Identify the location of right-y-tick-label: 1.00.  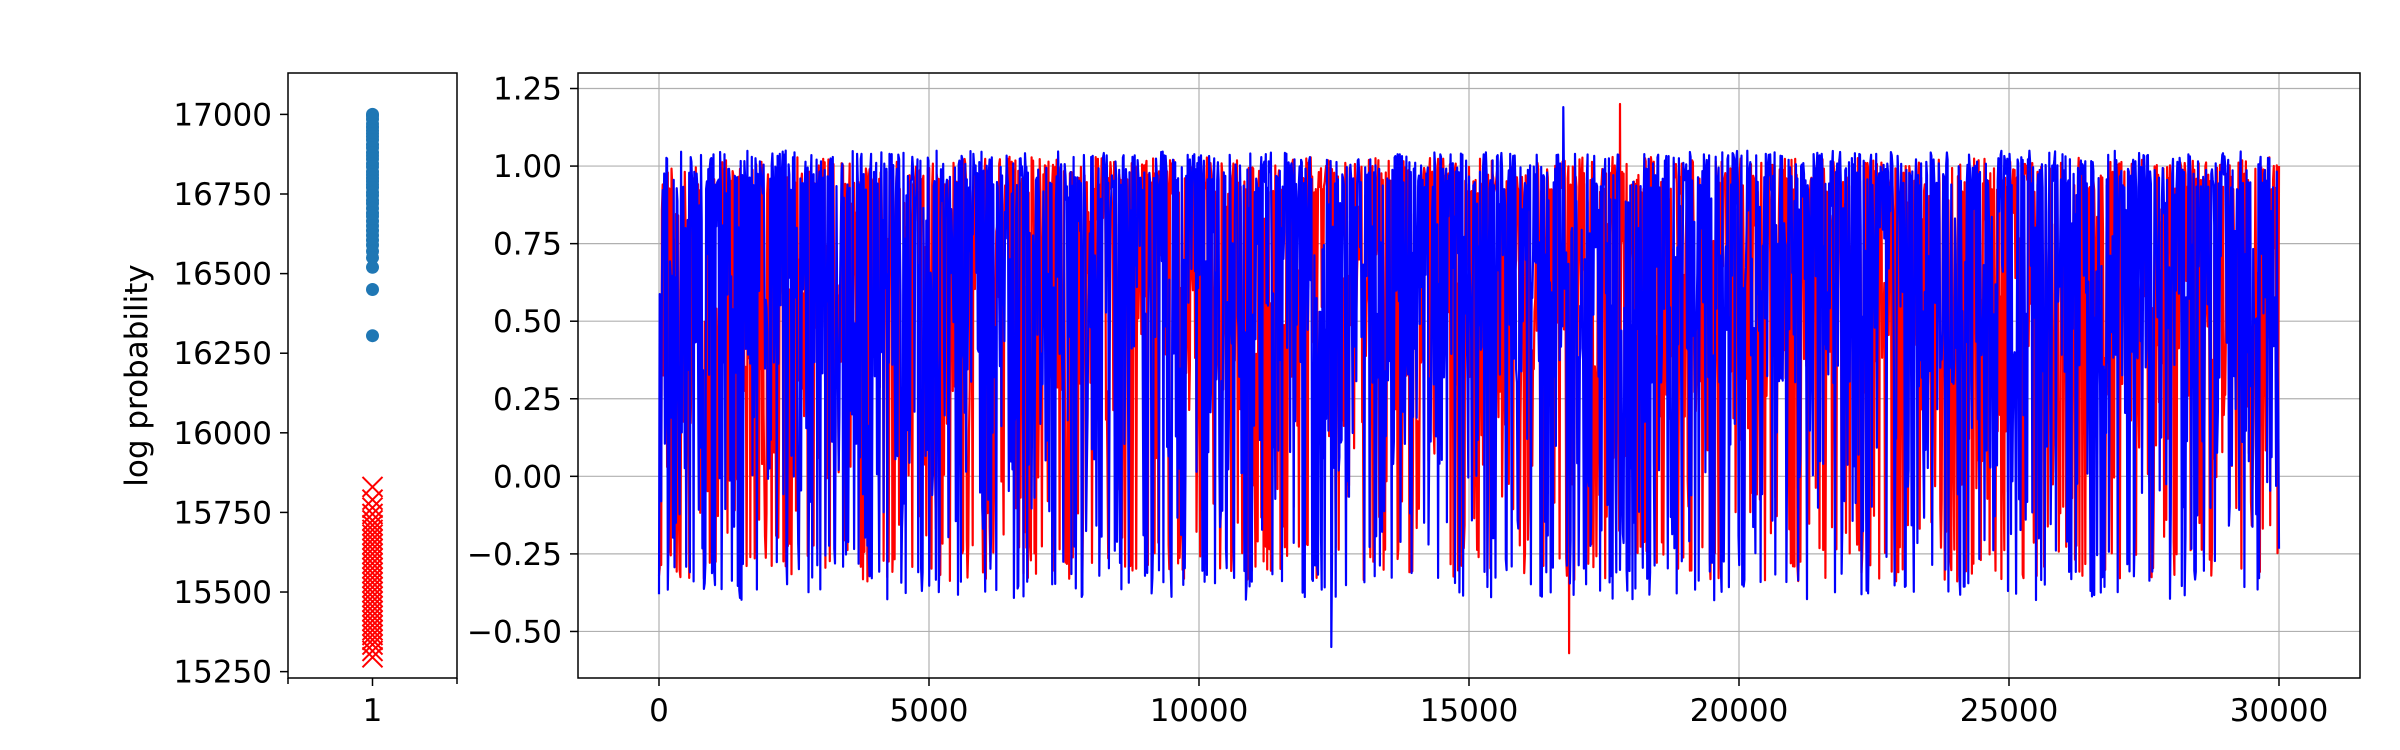
(527, 167).